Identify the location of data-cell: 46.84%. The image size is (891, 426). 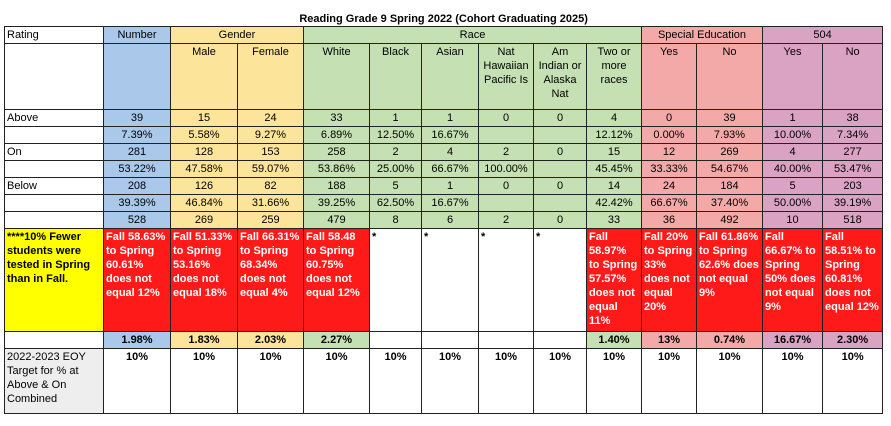
(204, 203).